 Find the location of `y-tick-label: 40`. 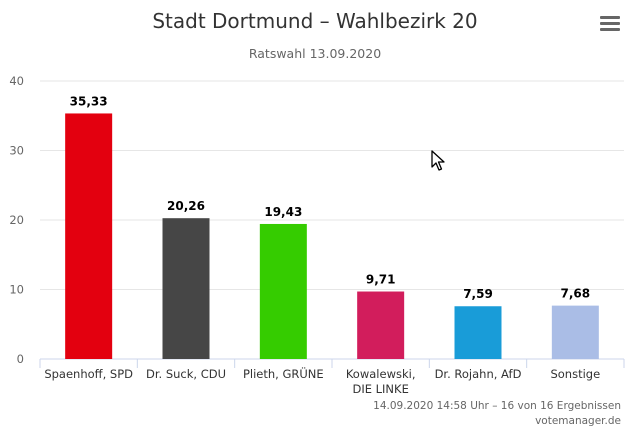

y-tick-label: 40 is located at coordinates (16, 81).